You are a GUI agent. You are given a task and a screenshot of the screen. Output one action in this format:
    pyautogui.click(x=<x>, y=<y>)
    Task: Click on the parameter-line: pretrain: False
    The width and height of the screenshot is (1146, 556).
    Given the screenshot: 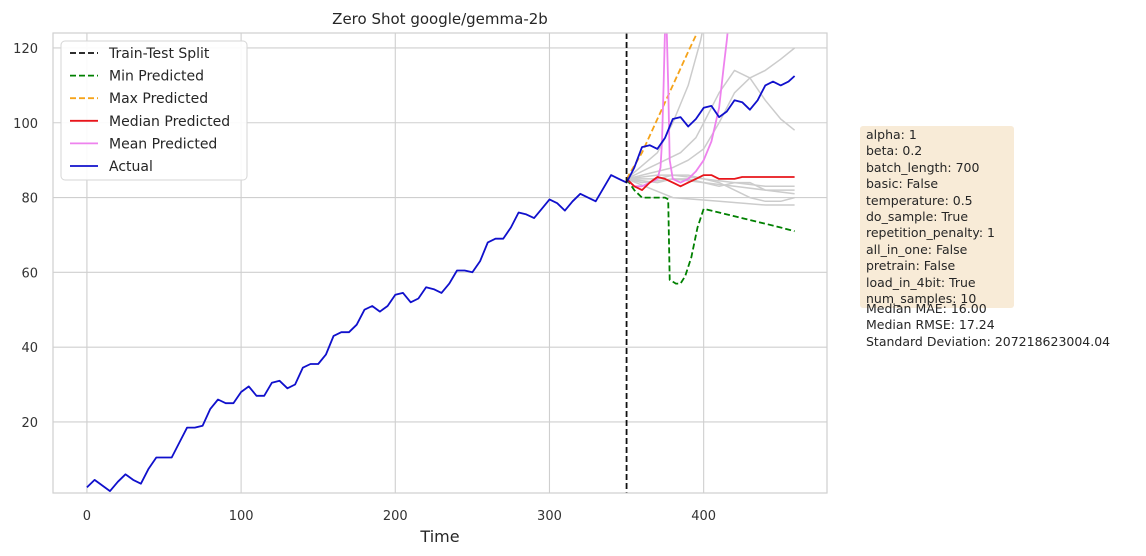 What is the action you would take?
    pyautogui.click(x=911, y=266)
    